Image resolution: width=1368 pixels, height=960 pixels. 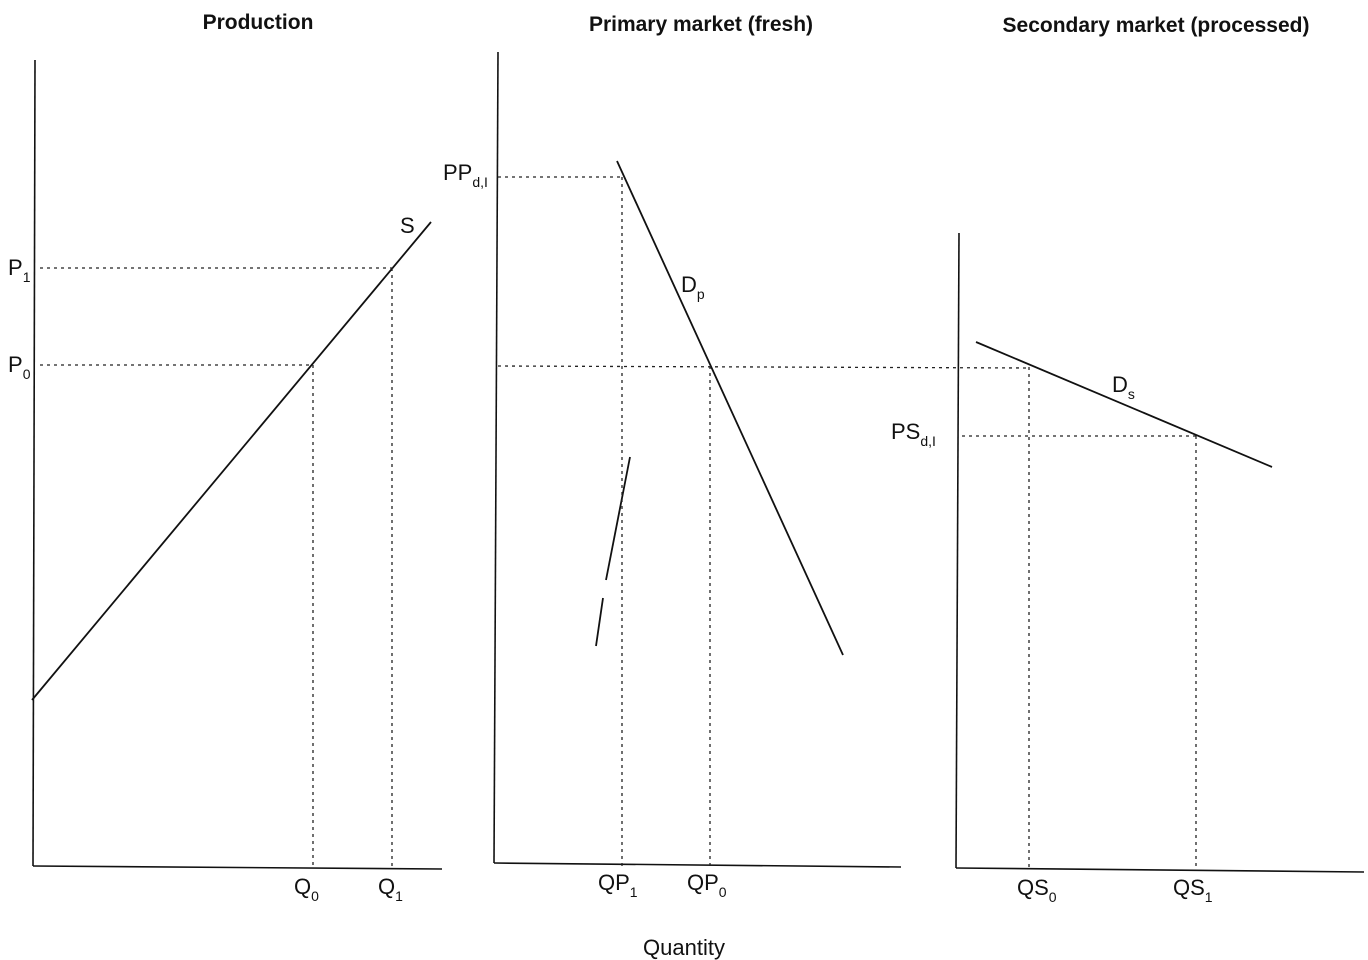 I want to click on secondary-demand-label: Ds, so click(x=1123, y=387).